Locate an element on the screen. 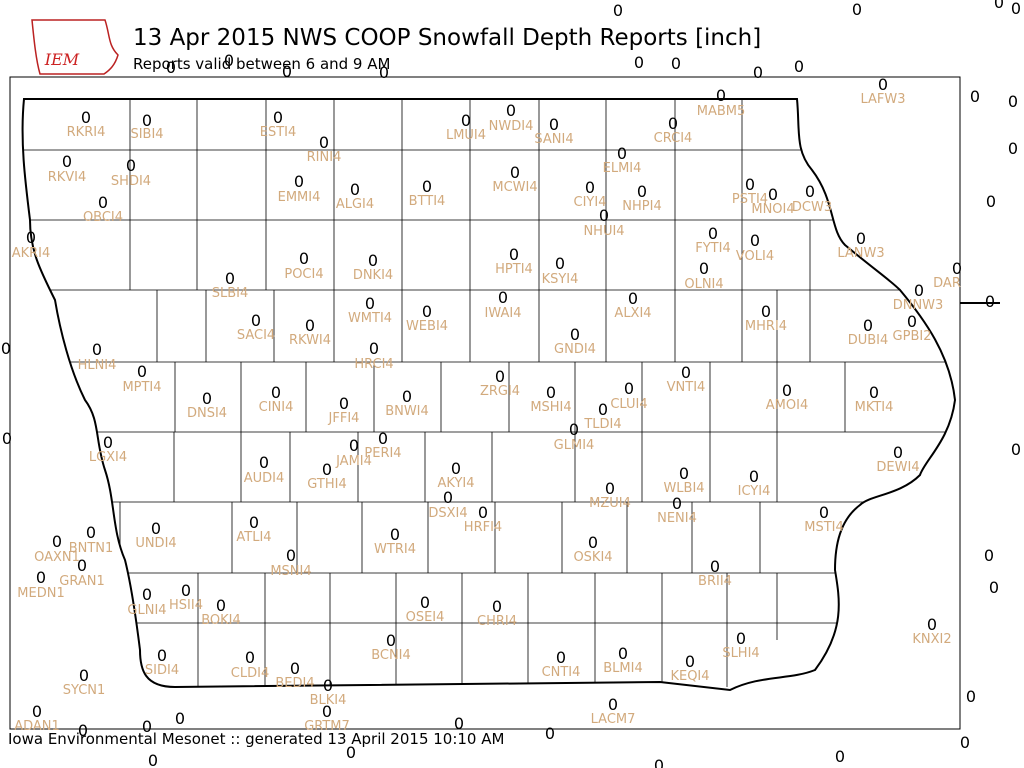  station-label: MPTI4 is located at coordinates (141, 387).